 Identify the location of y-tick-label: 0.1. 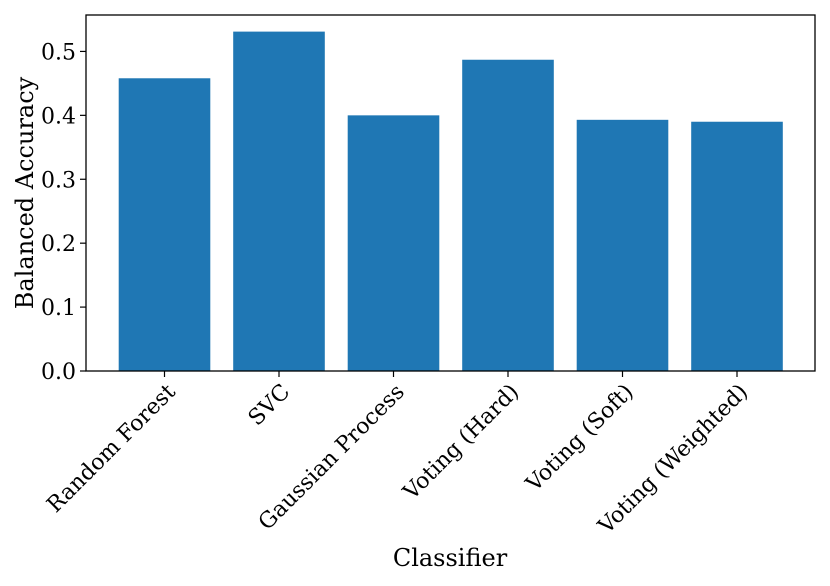
(58, 308).